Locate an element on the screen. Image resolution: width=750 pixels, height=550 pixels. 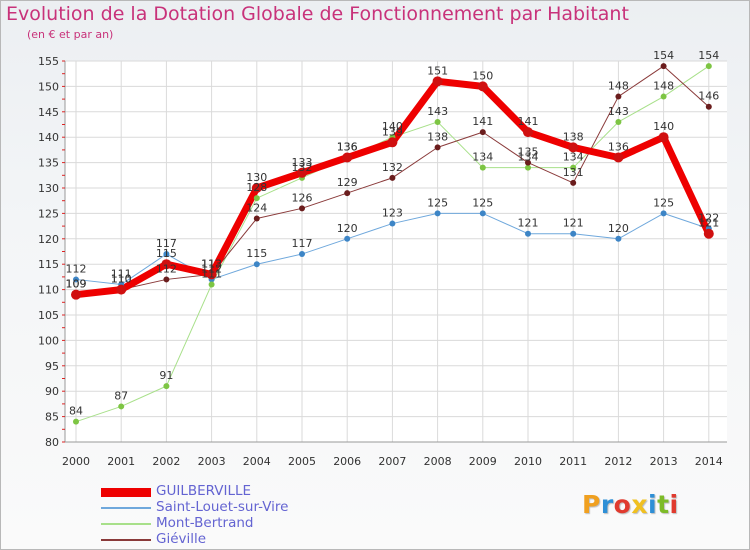
data-label: 124 is located at coordinates (256, 207).